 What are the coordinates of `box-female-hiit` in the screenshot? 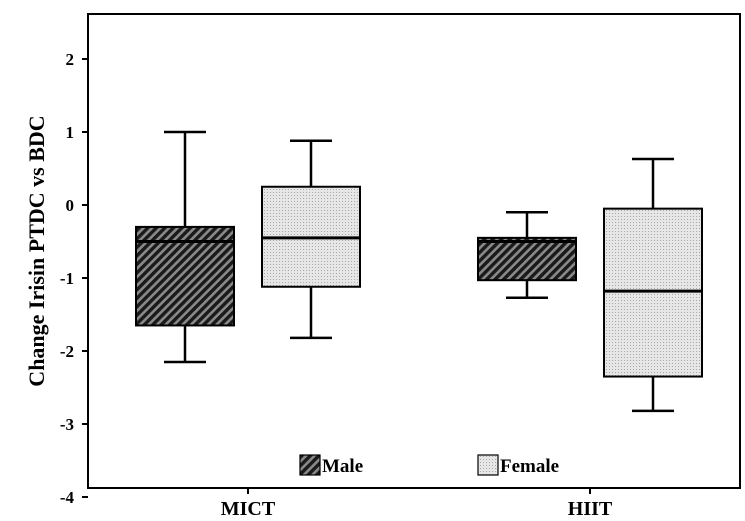 It's located at (653, 285).